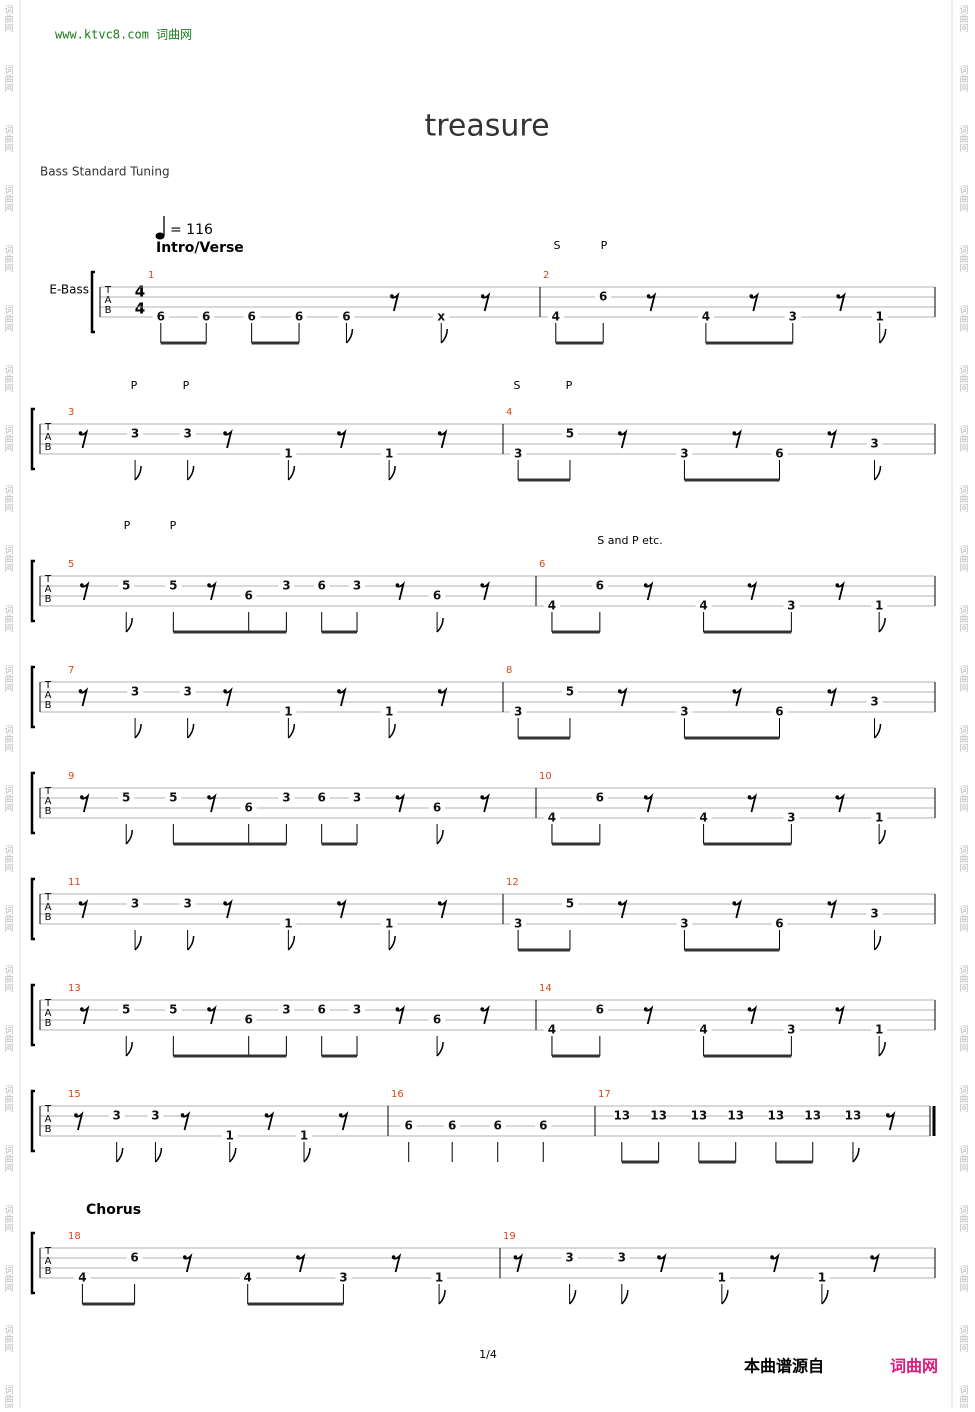 This screenshot has height=1412, width=975. Describe the element at coordinates (127, 525) in the screenshot. I see `technique: P` at that location.